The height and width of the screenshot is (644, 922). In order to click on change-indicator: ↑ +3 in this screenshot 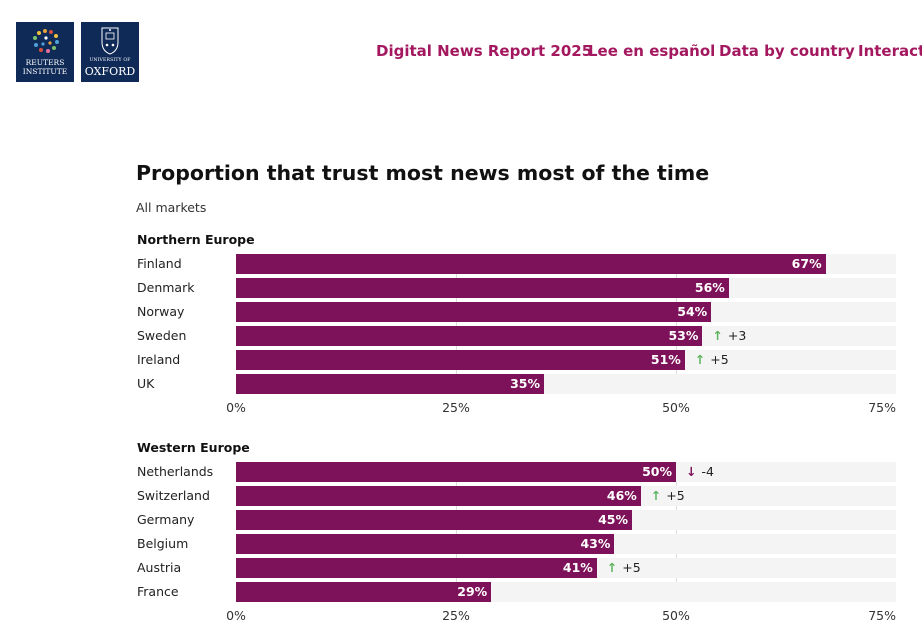, I will do `click(729, 336)`.